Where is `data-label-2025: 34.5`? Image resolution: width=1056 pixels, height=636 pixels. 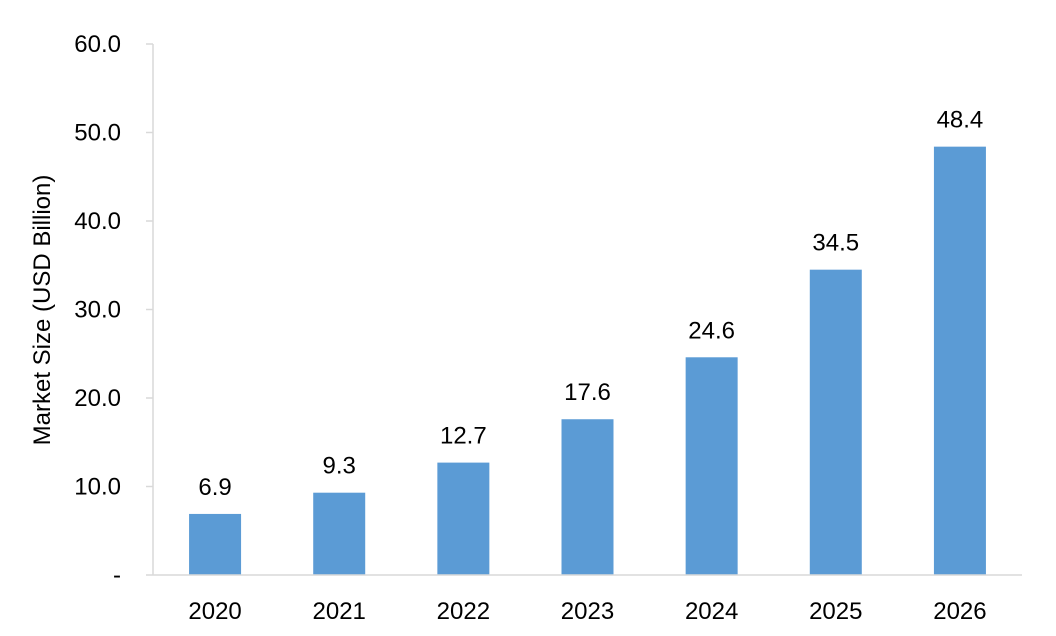
data-label-2025: 34.5 is located at coordinates (835, 243).